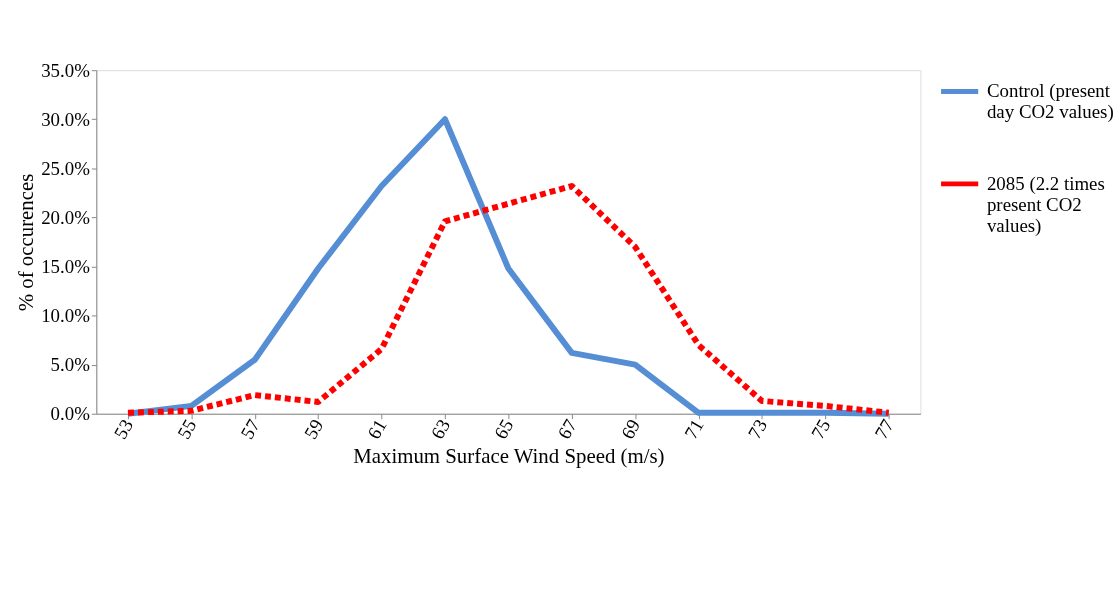 This screenshot has width=1119, height=599. Describe the element at coordinates (70, 365) in the screenshot. I see `y-tick-label: 5.0%` at that location.